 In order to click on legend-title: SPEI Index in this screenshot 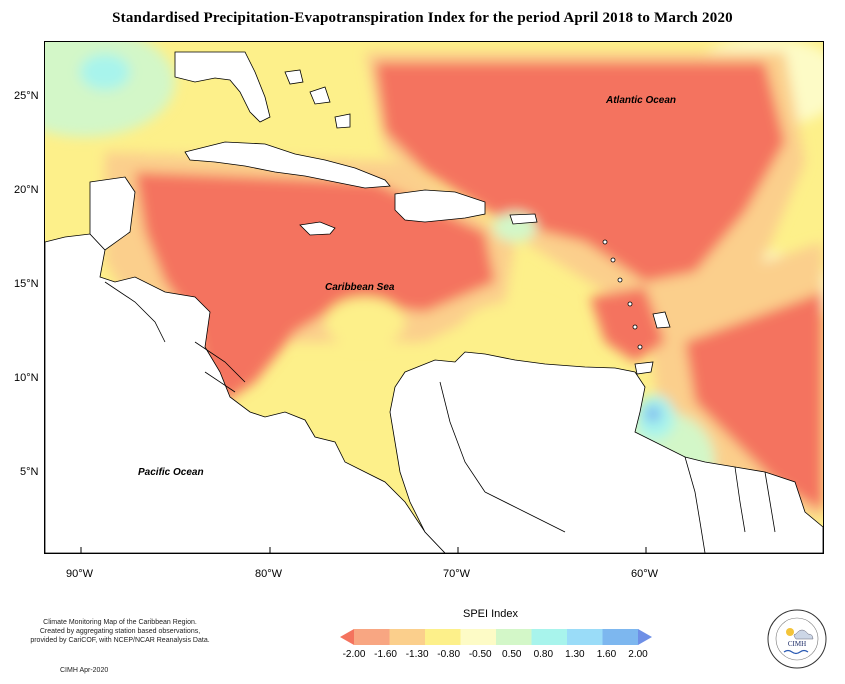, I will do `click(491, 614)`.